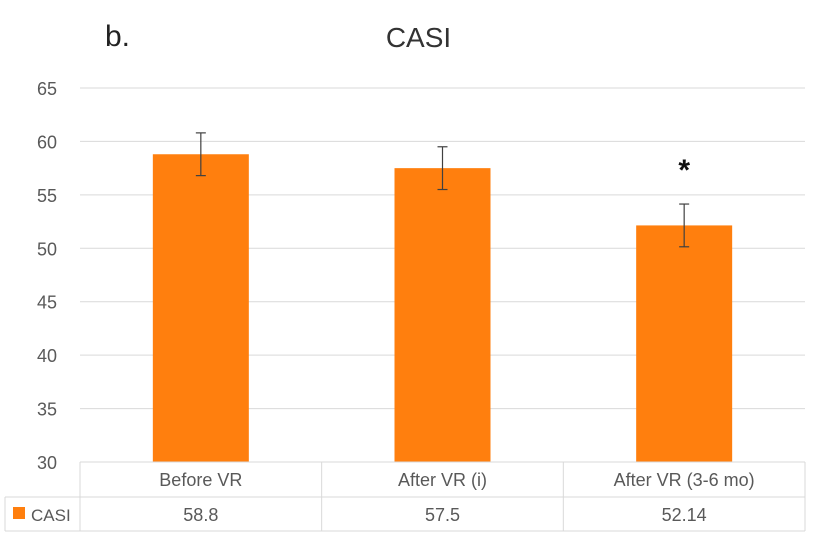 Image resolution: width=817 pixels, height=545 pixels. I want to click on panel-label: b., so click(118, 36).